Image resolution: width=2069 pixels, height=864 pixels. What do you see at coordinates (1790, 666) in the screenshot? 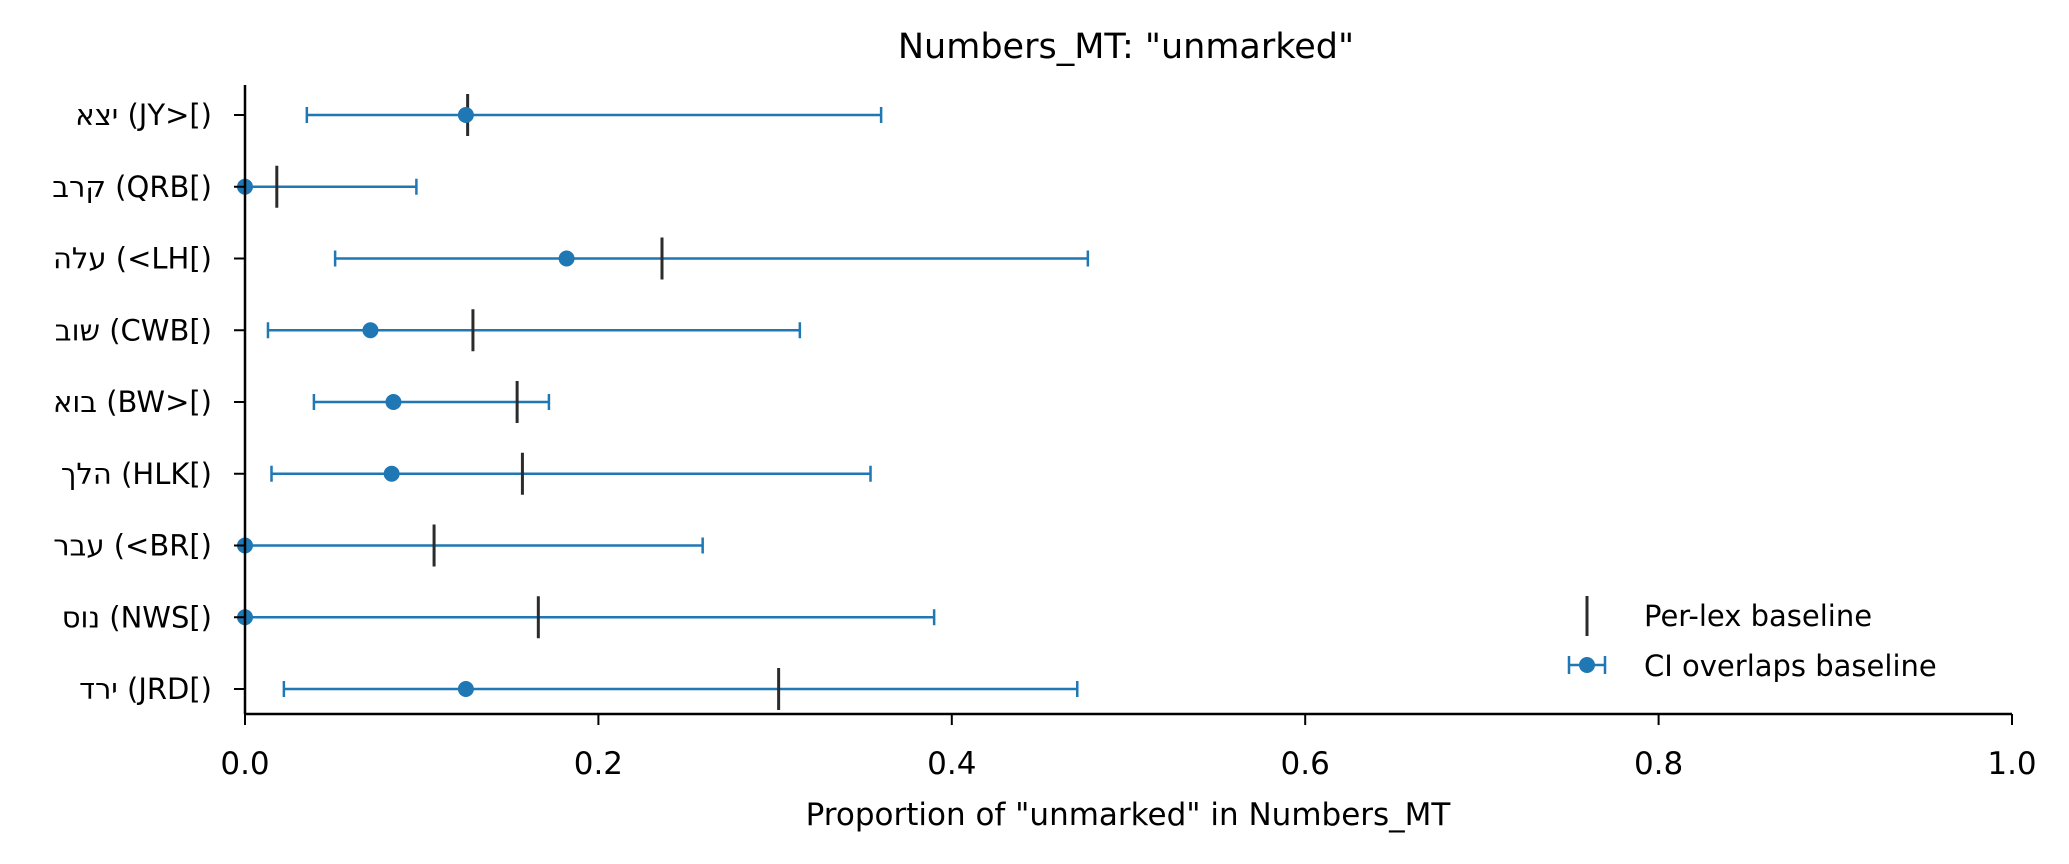
I see `legend-label-ci: CI overlaps baseline` at bounding box center [1790, 666].